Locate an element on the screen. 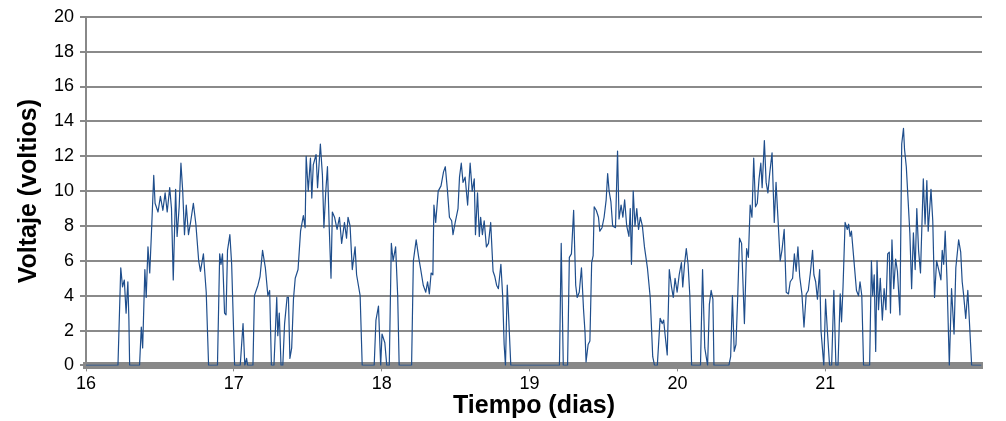 The height and width of the screenshot is (421, 1006). y-tick-label: 8 is located at coordinates (69, 224).